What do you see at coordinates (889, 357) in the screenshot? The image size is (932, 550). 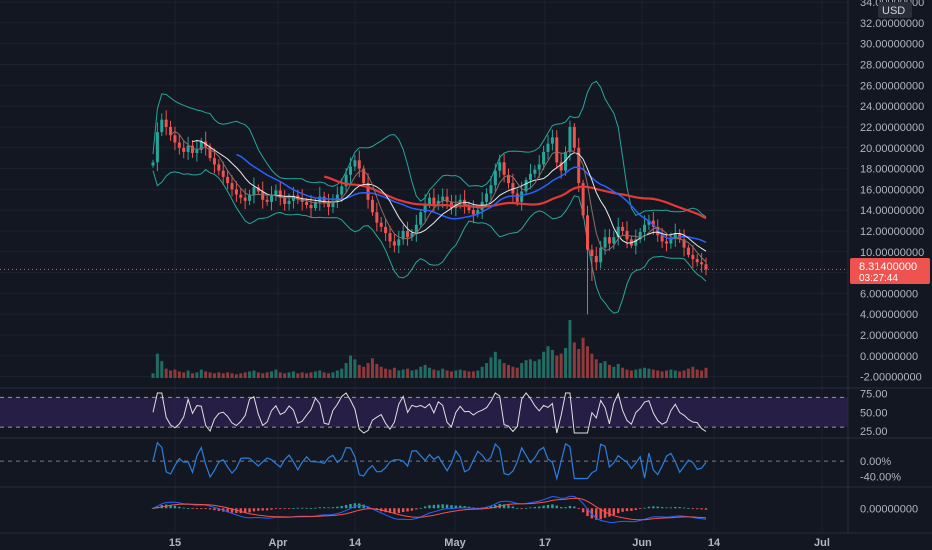 I see `price-tick-label: 0.00000000` at bounding box center [889, 357].